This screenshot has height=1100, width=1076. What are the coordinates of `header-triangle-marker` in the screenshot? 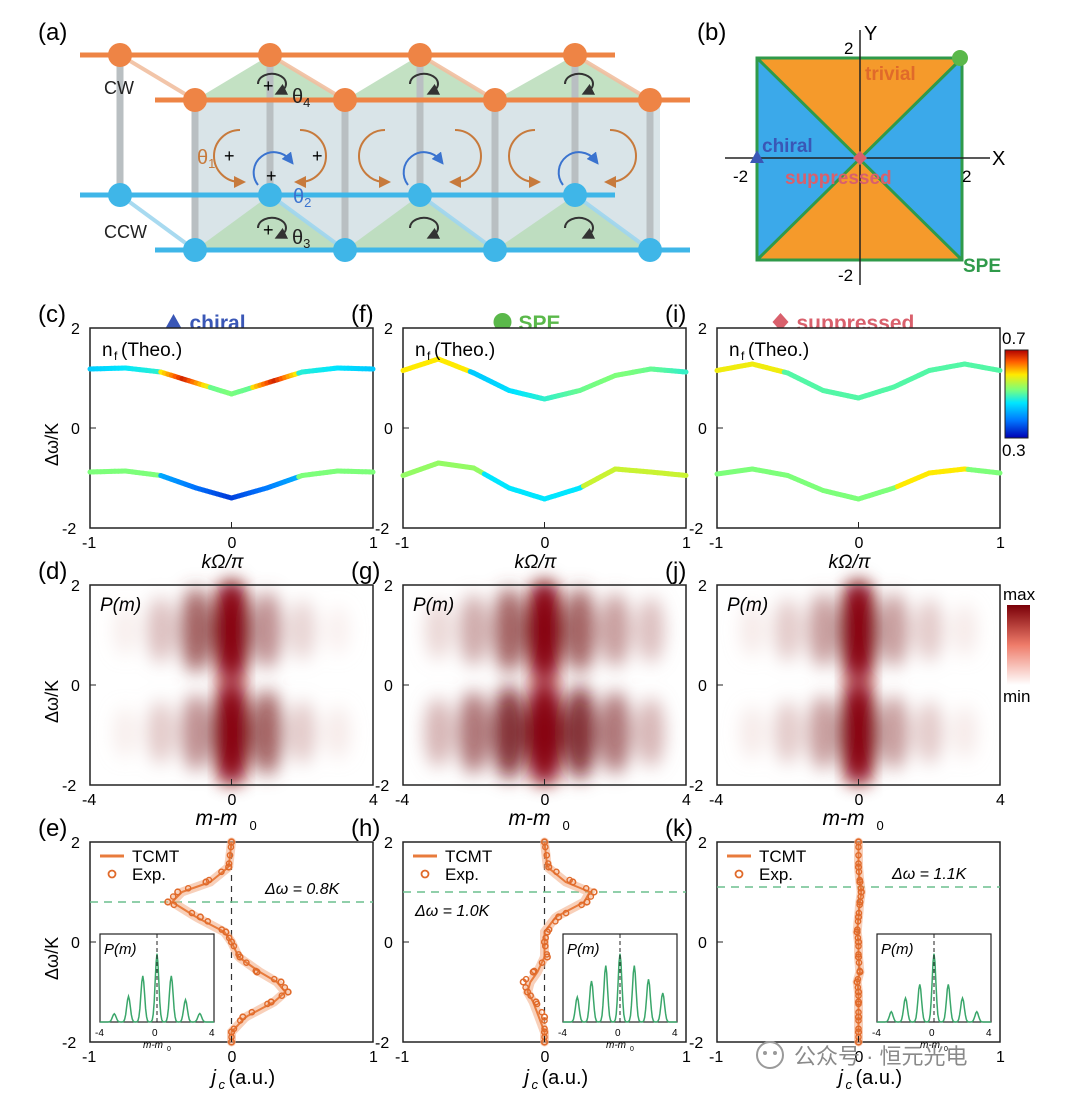 It's located at (173, 322).